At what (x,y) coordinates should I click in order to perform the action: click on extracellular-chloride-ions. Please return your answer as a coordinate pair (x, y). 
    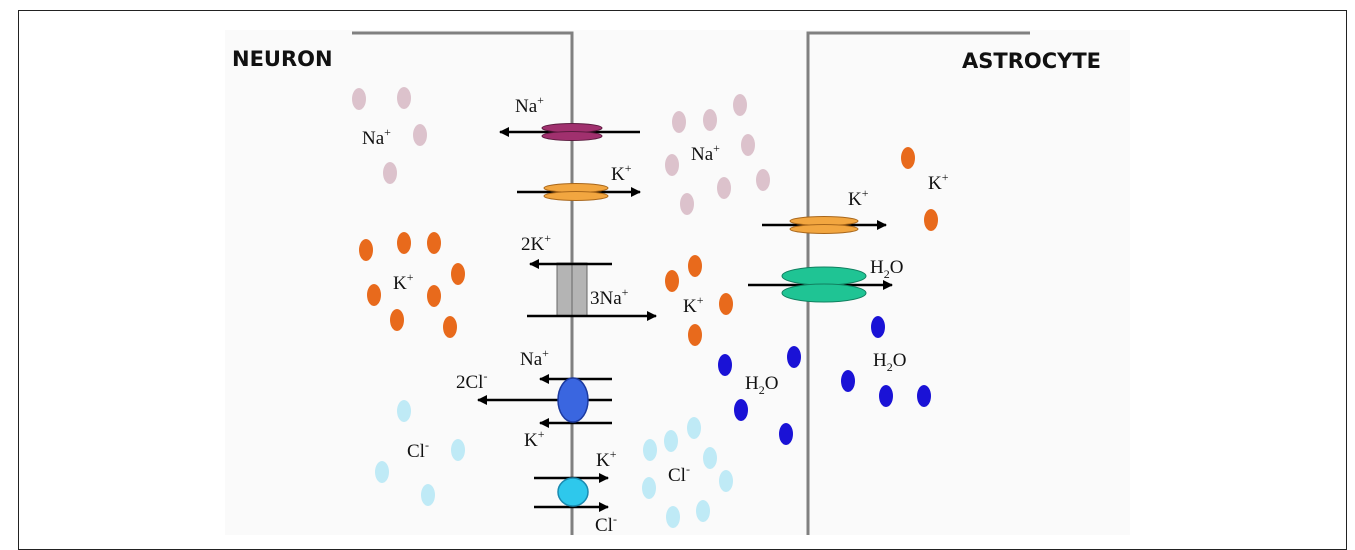
    Looking at the image, I should click on (687, 472).